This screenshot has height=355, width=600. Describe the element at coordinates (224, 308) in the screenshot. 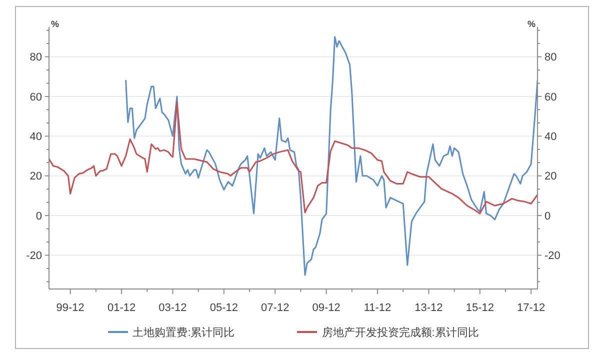

I see `x-tick-label: 05-12` at that location.